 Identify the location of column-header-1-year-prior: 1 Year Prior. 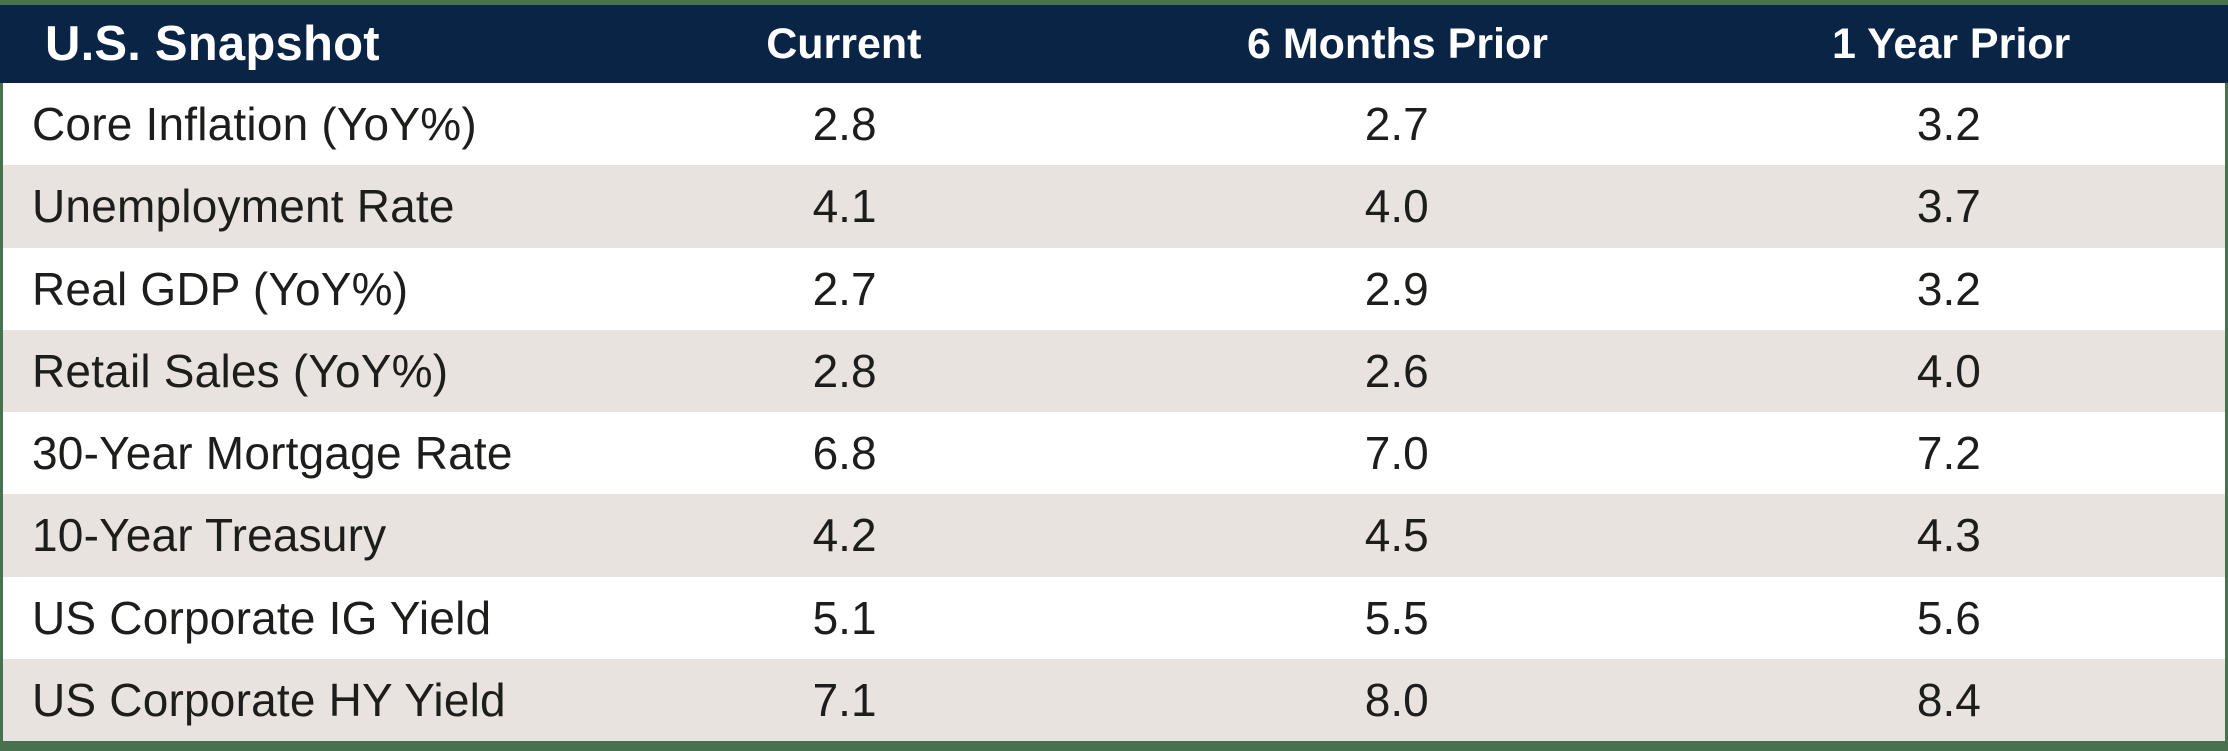
(1951, 43).